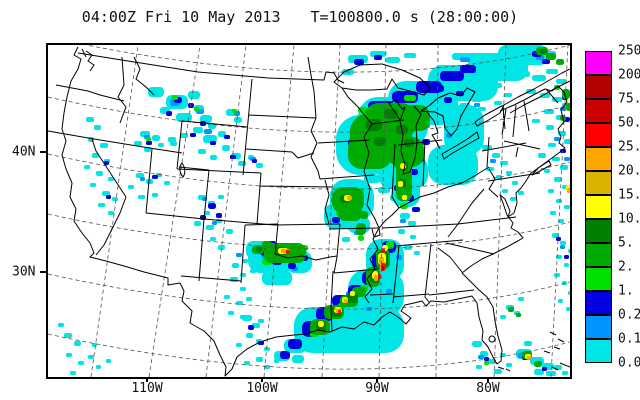 Image resolution: width=640 pixels, height=400 pixels. What do you see at coordinates (24, 272) in the screenshot?
I see `lat-label-30n: 30N` at bounding box center [24, 272].